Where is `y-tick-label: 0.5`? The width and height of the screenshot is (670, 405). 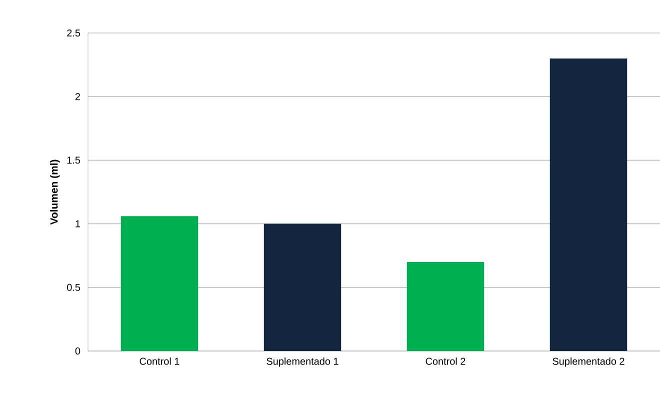
y-tick-label: 0.5 is located at coordinates (73, 287).